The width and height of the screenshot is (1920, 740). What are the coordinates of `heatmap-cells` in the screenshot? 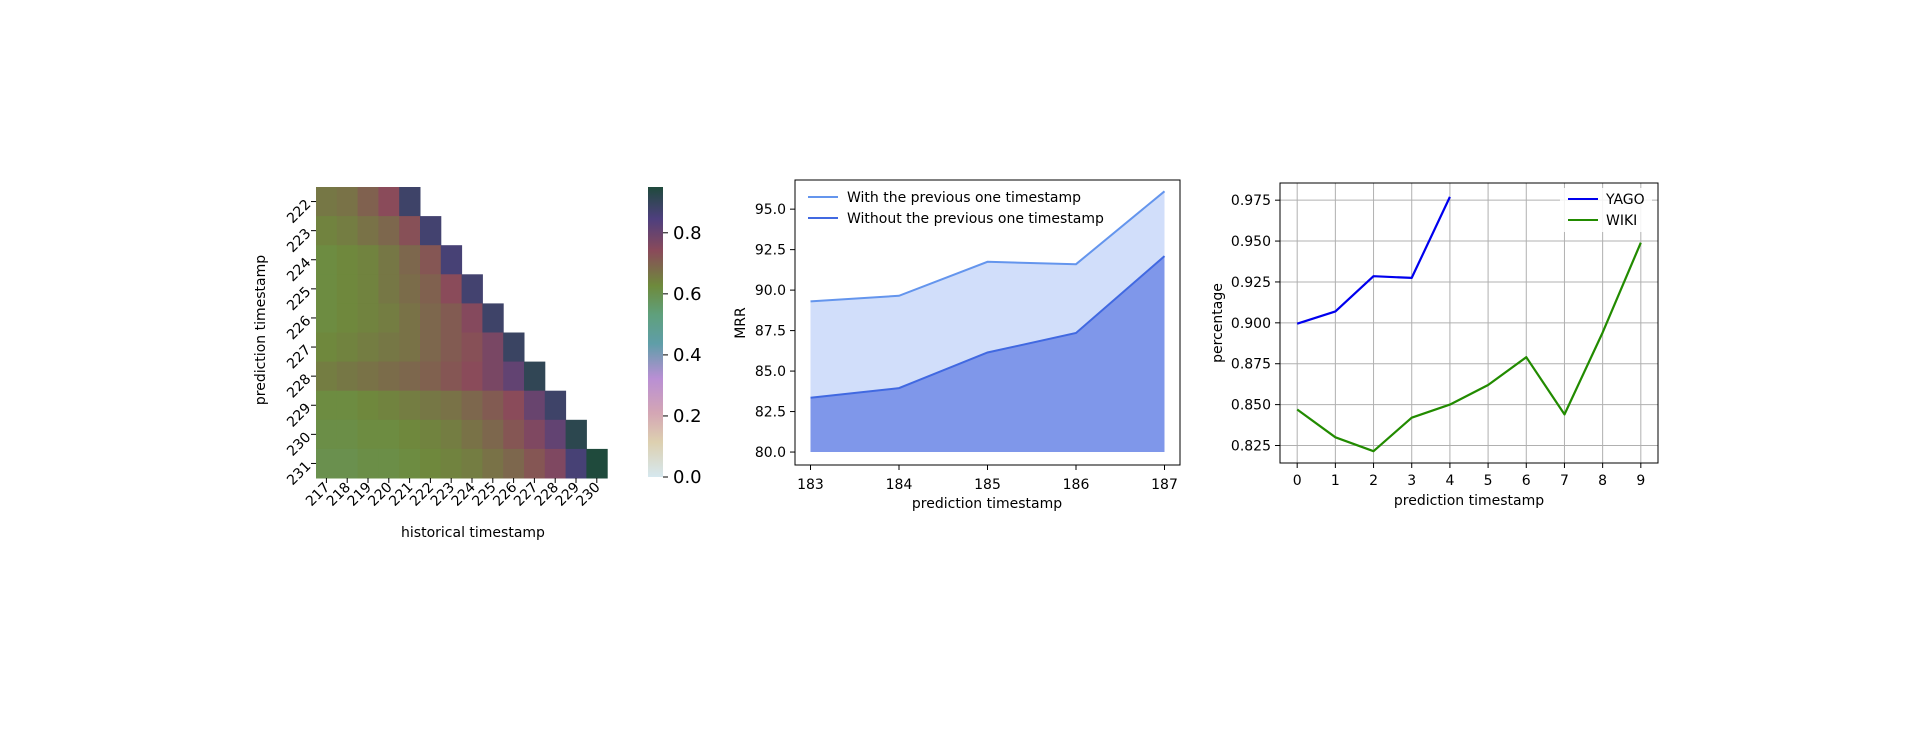 It's located at (462, 333).